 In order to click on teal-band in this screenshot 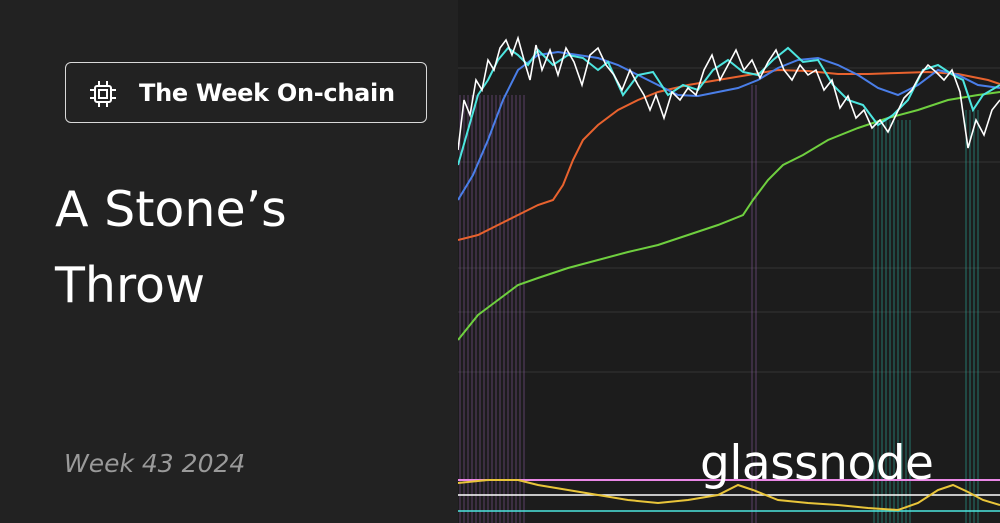, I will do `click(926, 316)`.